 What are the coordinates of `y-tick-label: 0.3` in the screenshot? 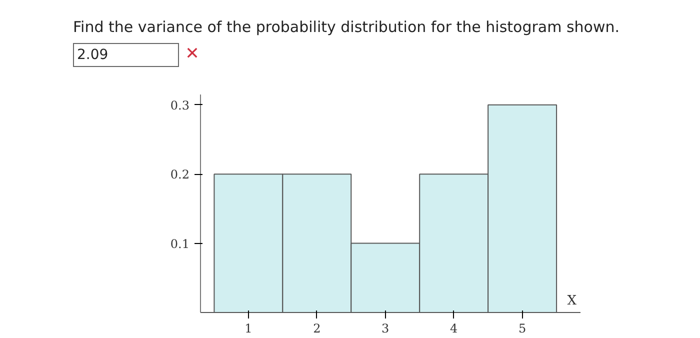 It's located at (180, 105).